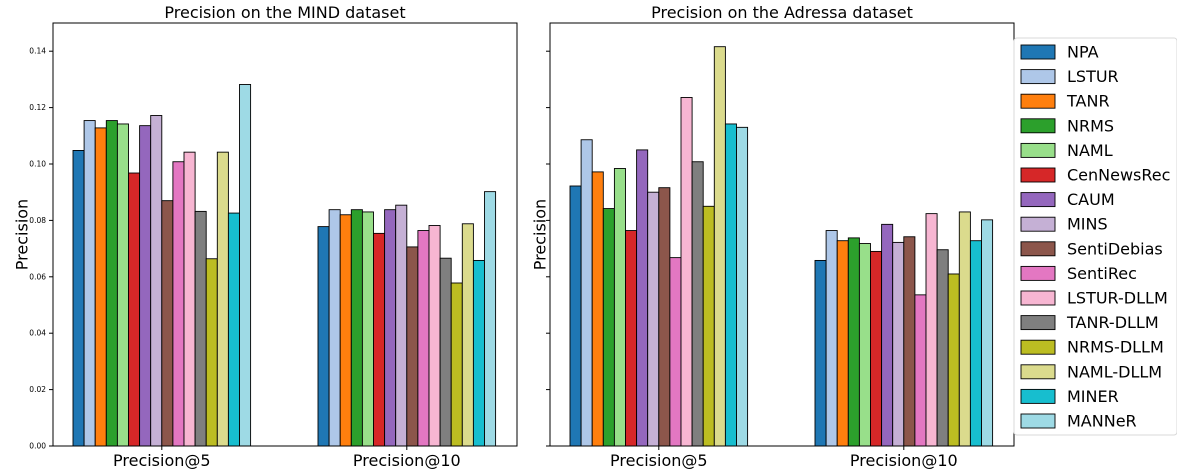 The width and height of the screenshot is (1177, 472). I want to click on legend-label: LSTUR, so click(1093, 76).